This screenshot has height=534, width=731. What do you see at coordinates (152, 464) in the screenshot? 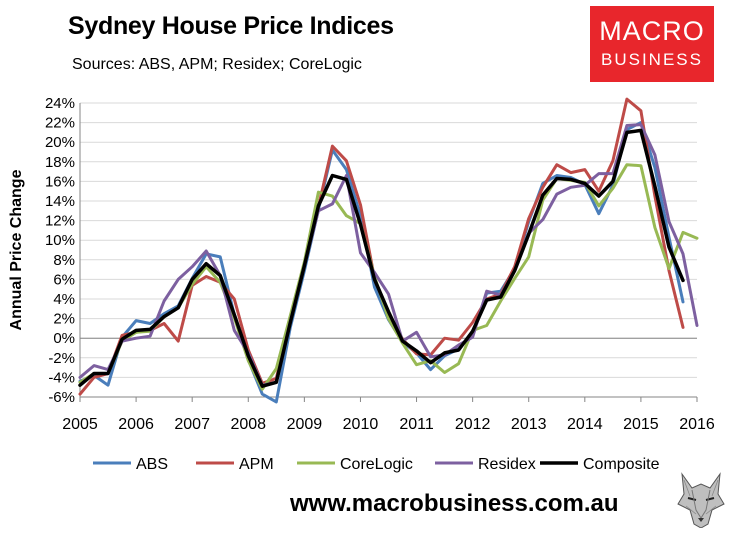
I see `legend-label: ABS` at bounding box center [152, 464].